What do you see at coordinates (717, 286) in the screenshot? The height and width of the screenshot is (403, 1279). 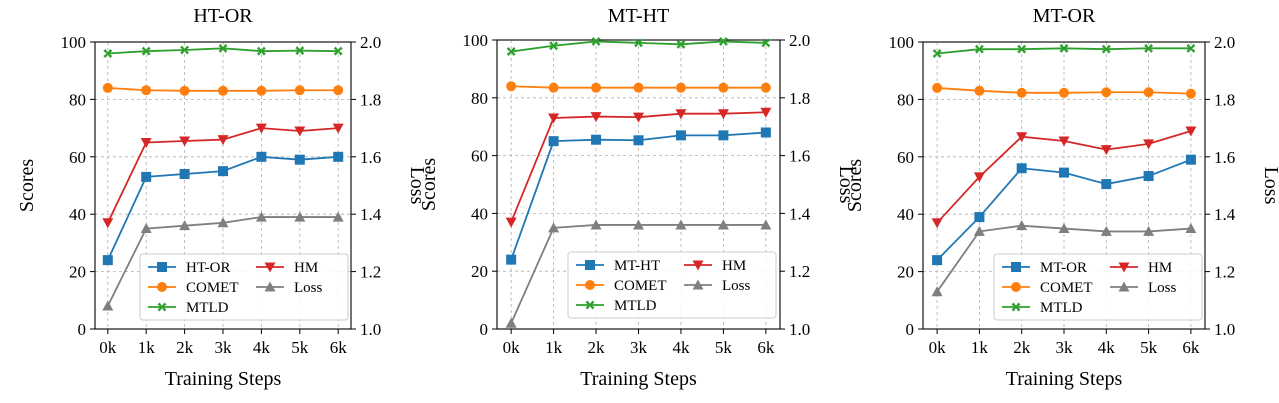 I see `legend-item-loss: Loss` at bounding box center [717, 286].